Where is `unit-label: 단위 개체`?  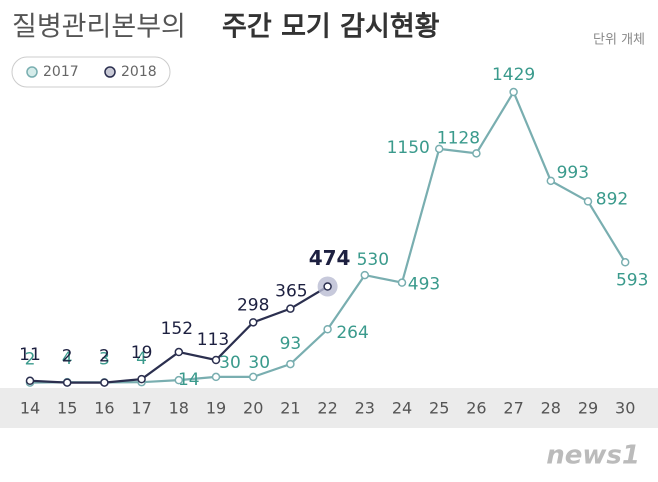
unit-label: 단위 개체 is located at coordinates (619, 40).